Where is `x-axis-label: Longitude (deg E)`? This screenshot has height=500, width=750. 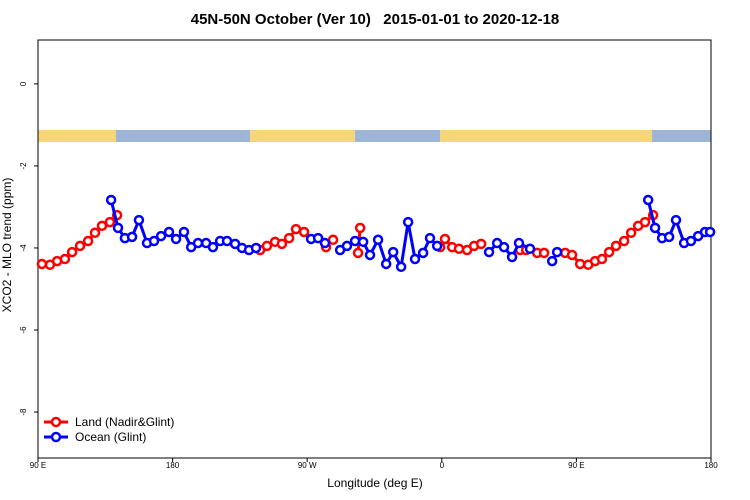 x-axis-label: Longitude (deg E) is located at coordinates (374, 483).